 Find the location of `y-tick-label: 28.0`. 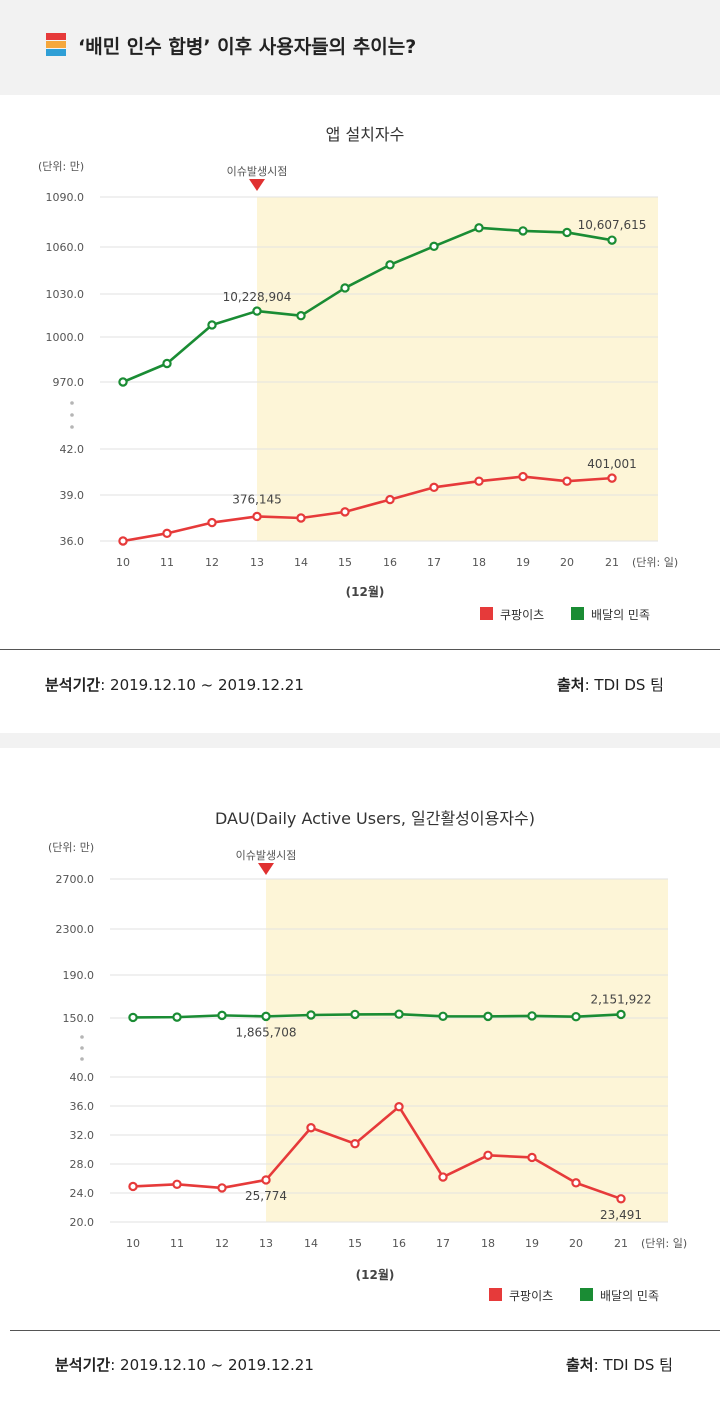

y-tick-label: 28.0 is located at coordinates (82, 1164).